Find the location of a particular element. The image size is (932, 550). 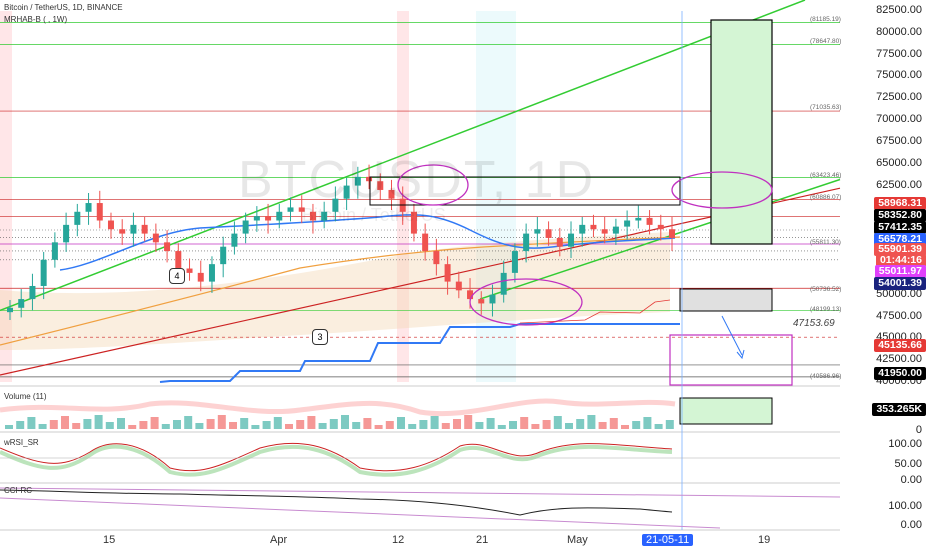

price-axis-tick: 67500.00 is located at coordinates (899, 140).